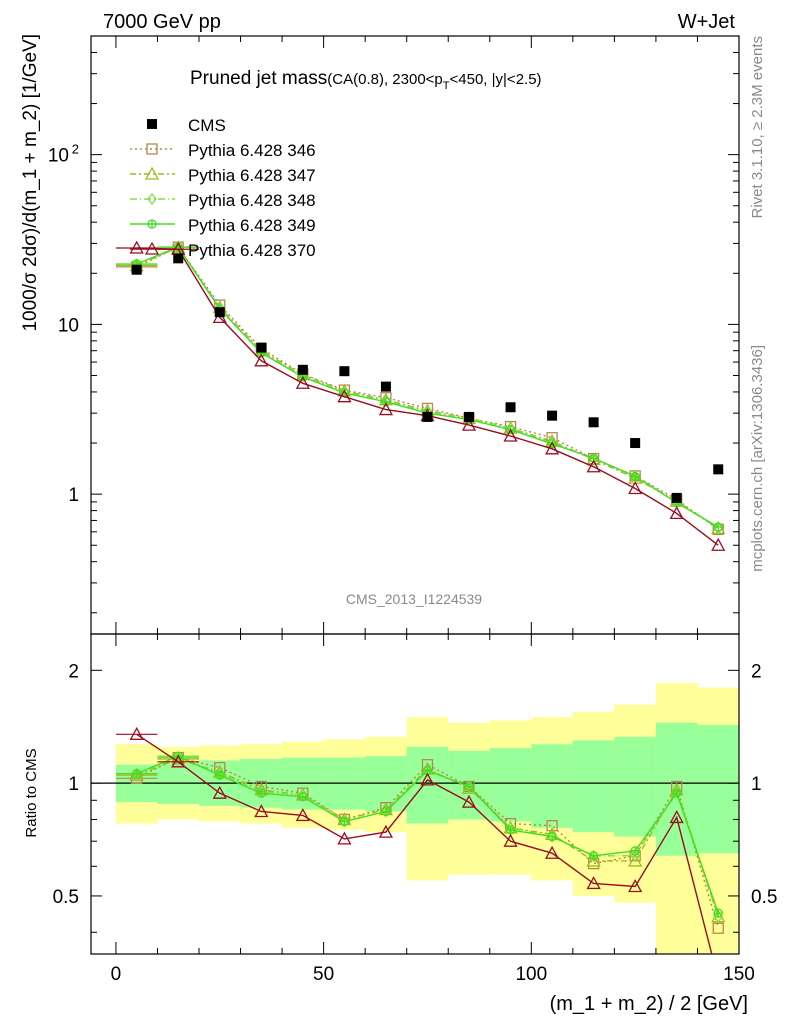  I want to click on plot-title-main: Pruned jet mass, so click(258, 78).